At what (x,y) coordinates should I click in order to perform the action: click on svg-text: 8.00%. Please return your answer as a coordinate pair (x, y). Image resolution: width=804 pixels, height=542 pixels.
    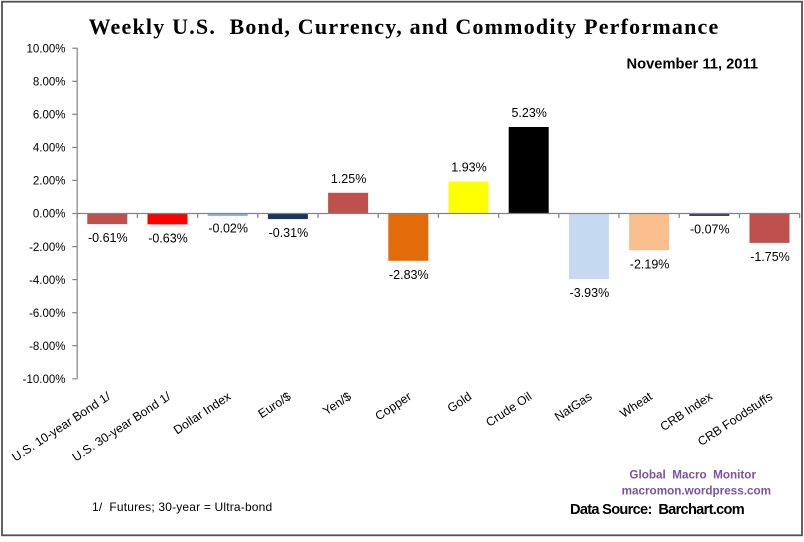
    Looking at the image, I should click on (49, 83).